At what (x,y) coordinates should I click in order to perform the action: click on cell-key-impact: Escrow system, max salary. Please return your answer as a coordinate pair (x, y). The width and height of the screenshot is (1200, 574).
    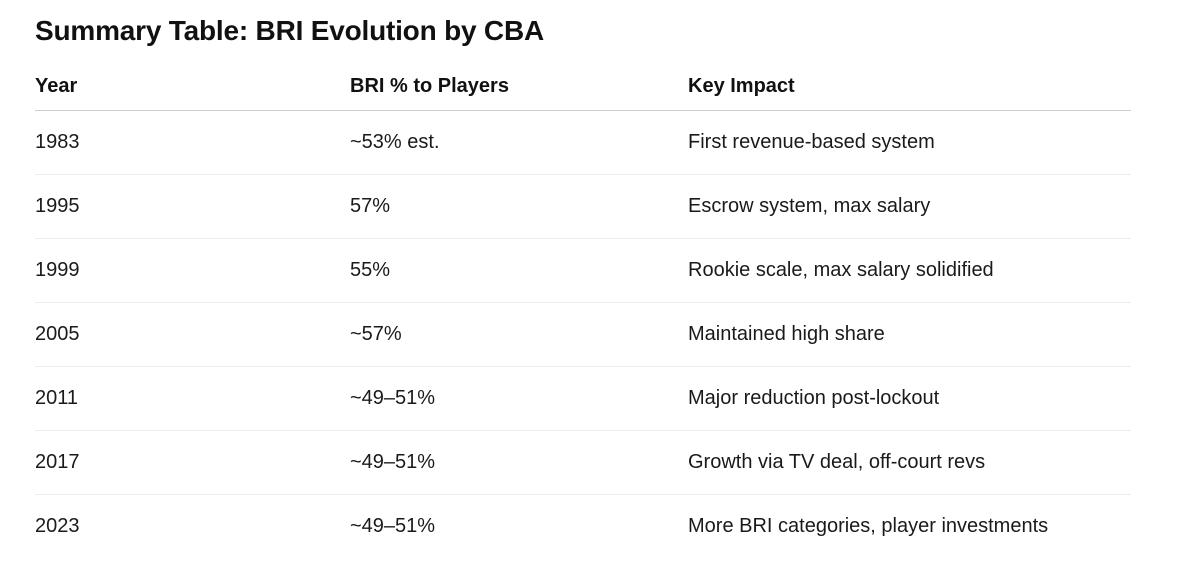
    Looking at the image, I should click on (909, 206).